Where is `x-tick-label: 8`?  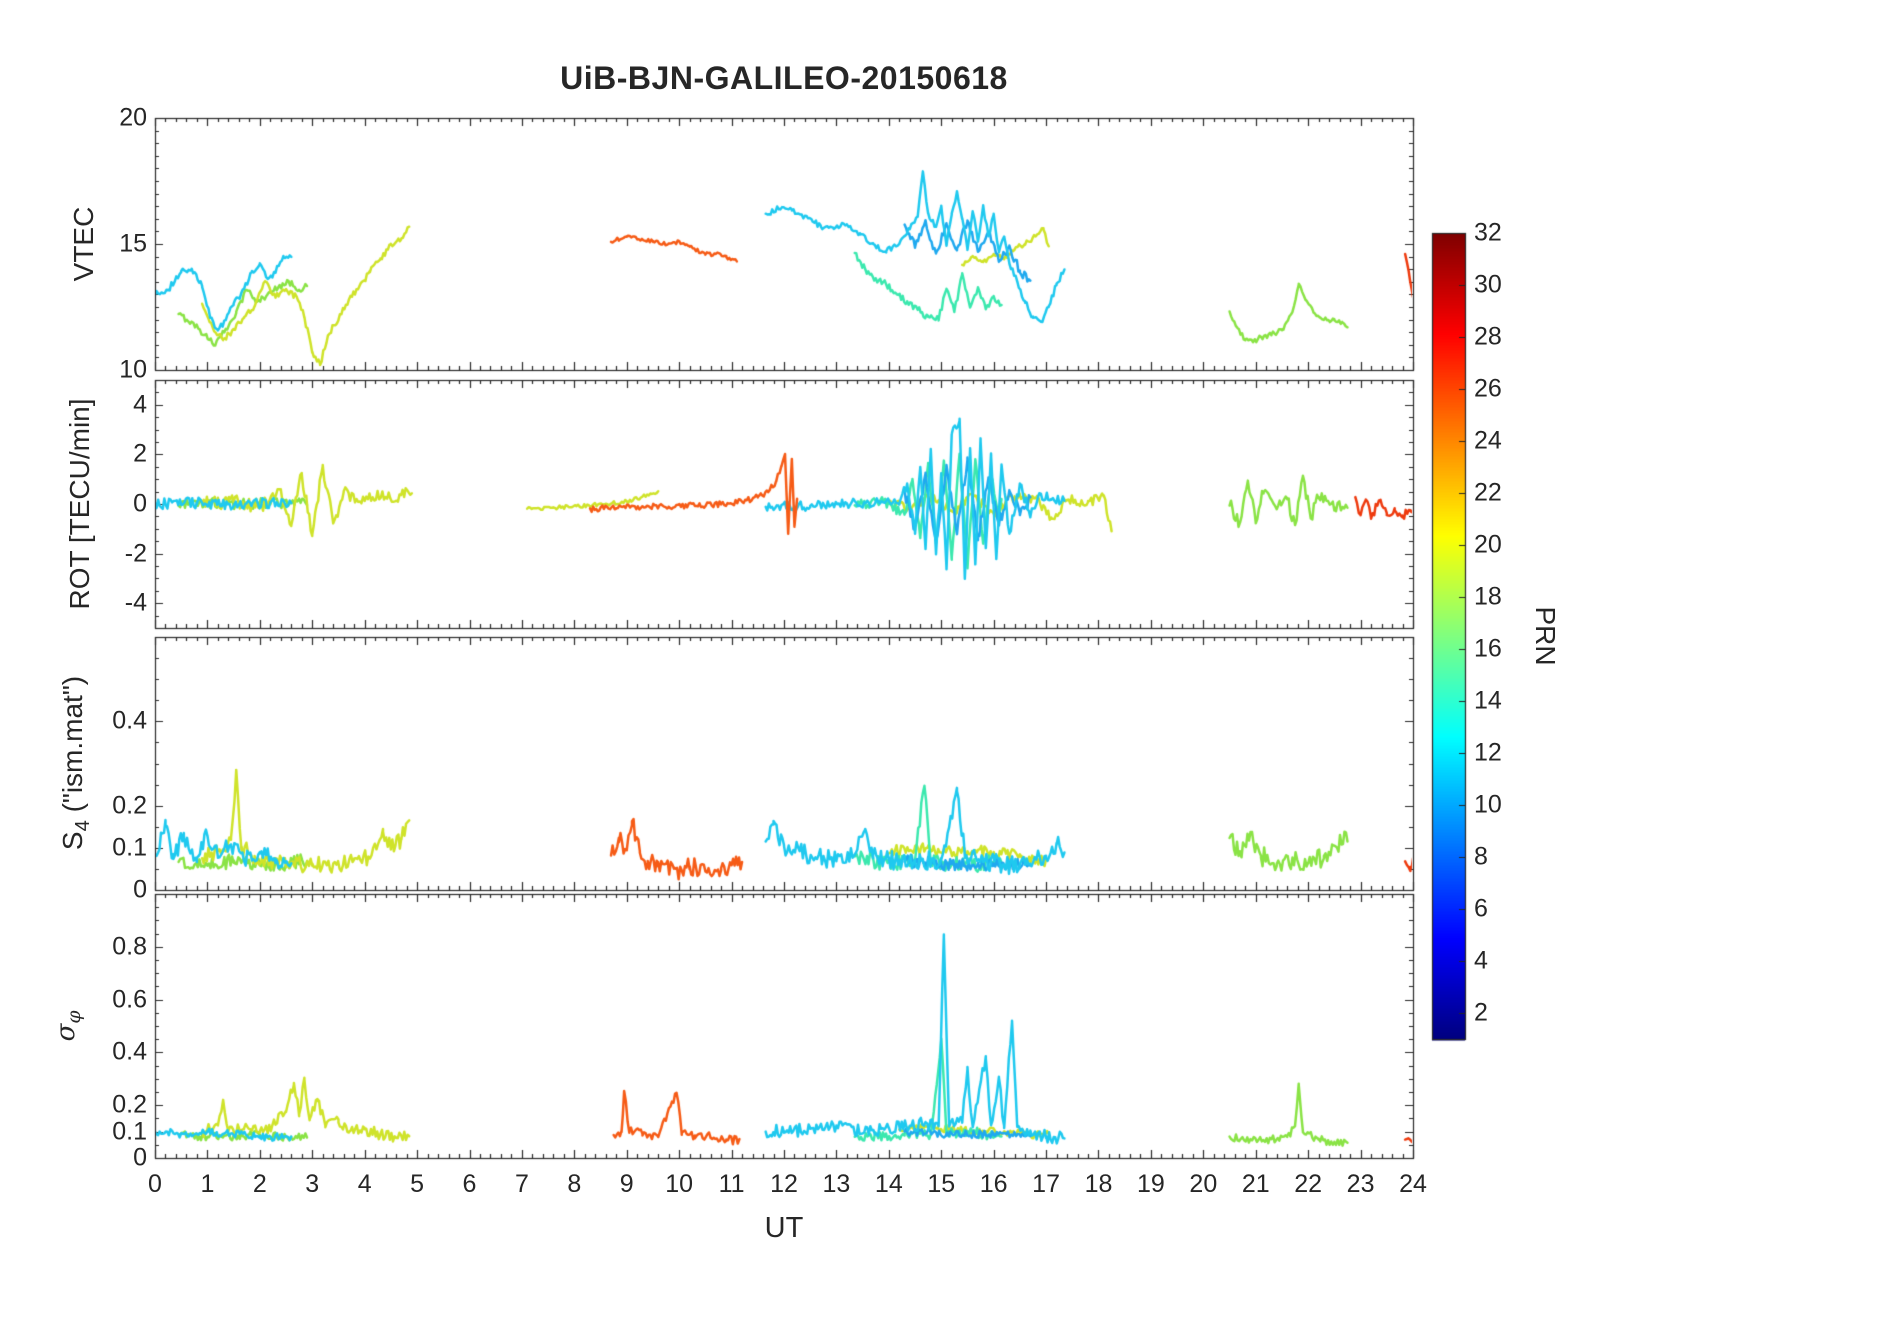
x-tick-label: 8 is located at coordinates (574, 1184).